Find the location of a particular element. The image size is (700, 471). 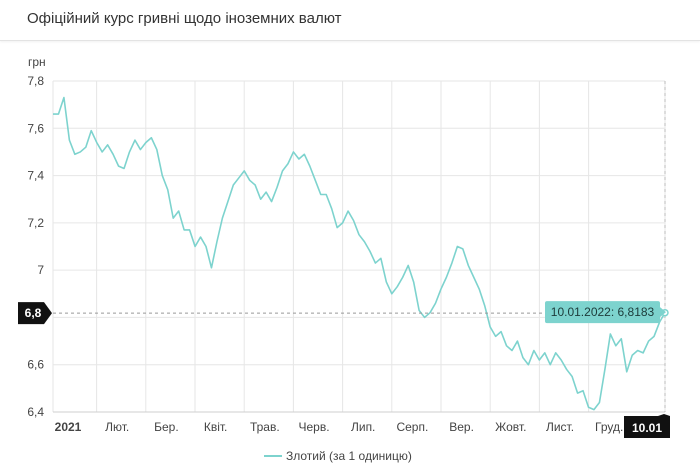

y-tick-label: 7,2 is located at coordinates (35, 223).